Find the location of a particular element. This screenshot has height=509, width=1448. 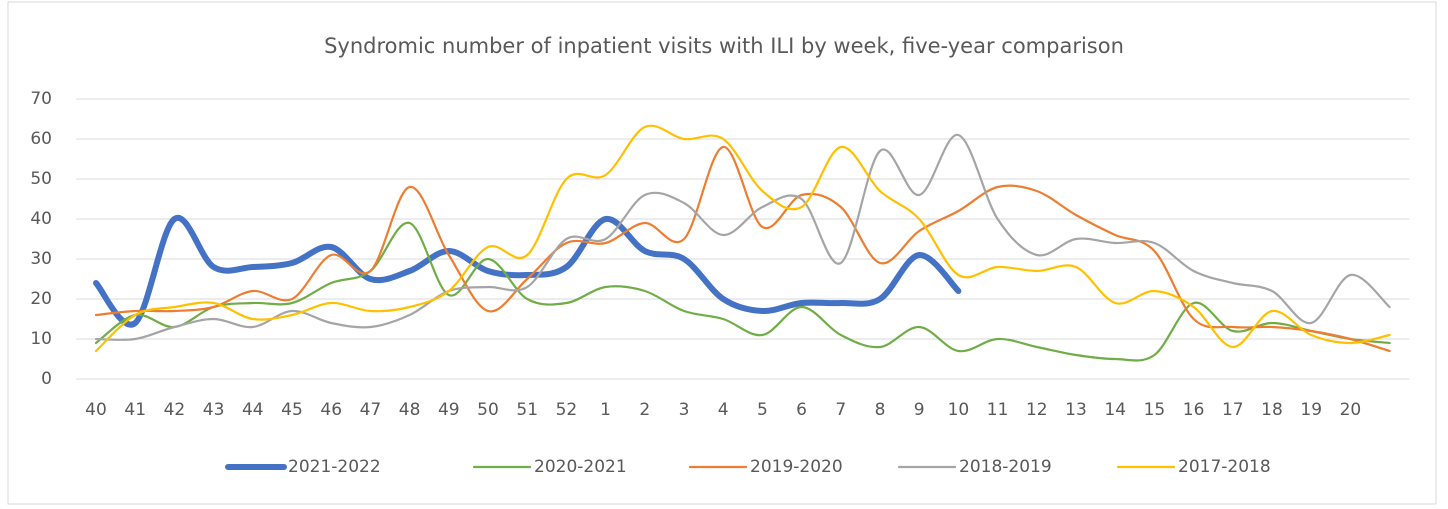

x-tick-label: 47 is located at coordinates (371, 410).